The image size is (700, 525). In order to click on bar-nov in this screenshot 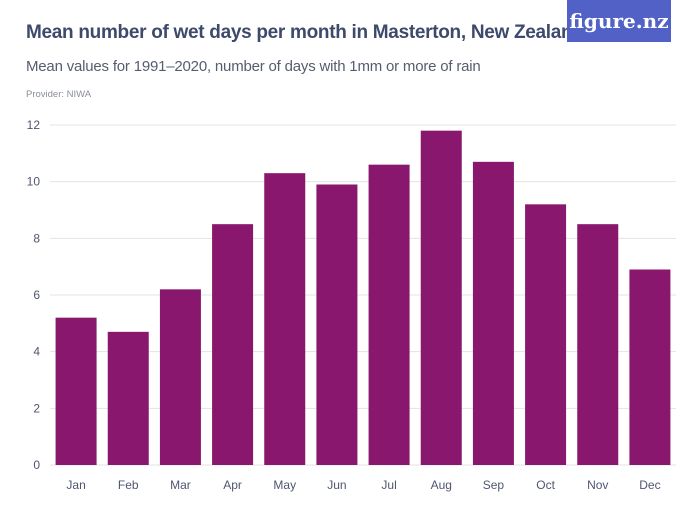, I will do `click(598, 344)`.